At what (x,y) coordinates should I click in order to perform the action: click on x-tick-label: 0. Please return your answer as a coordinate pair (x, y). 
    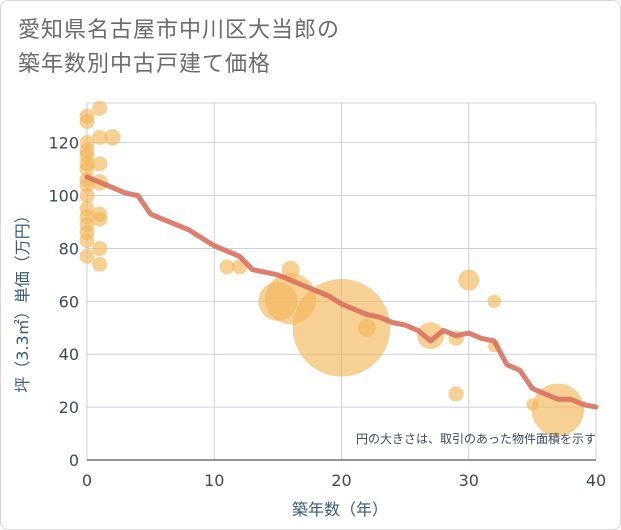
    Looking at the image, I should click on (87, 480).